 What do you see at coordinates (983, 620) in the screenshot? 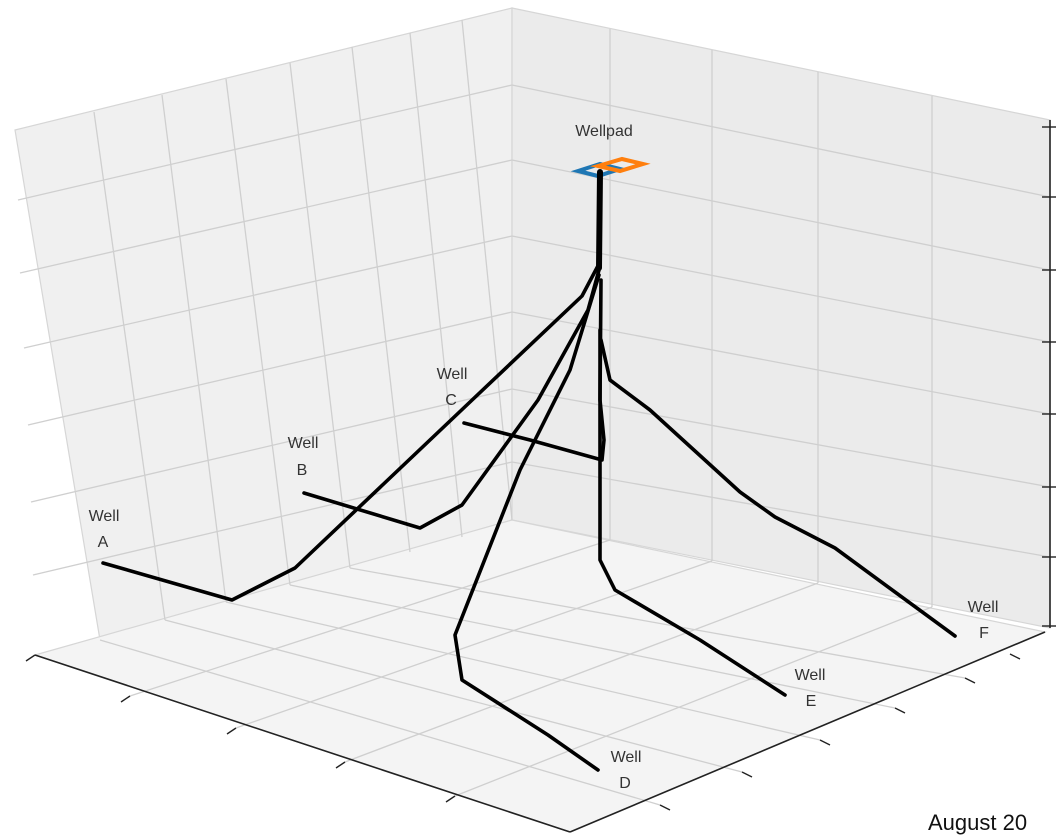
I see `well-label-f: Well F` at bounding box center [983, 620].